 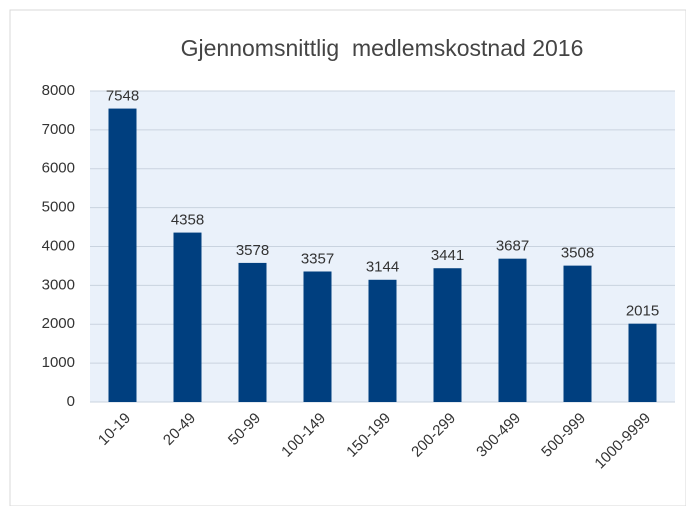 I want to click on y-tick-label: 2000, so click(x=58, y=323).